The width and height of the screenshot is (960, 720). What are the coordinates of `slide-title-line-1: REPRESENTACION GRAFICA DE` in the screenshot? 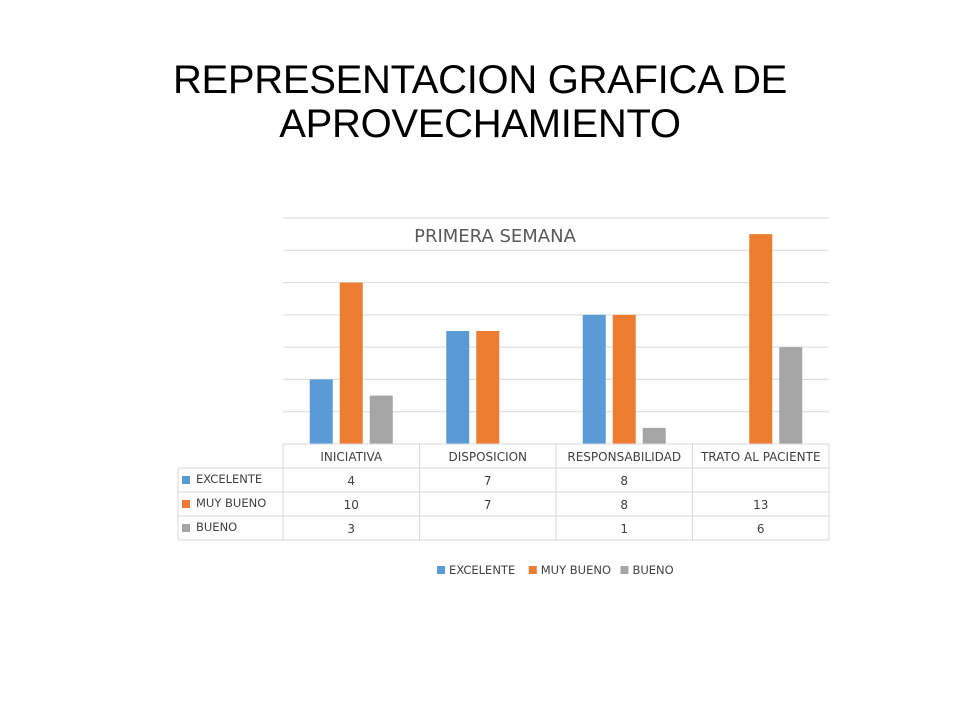 It's located at (480, 80).